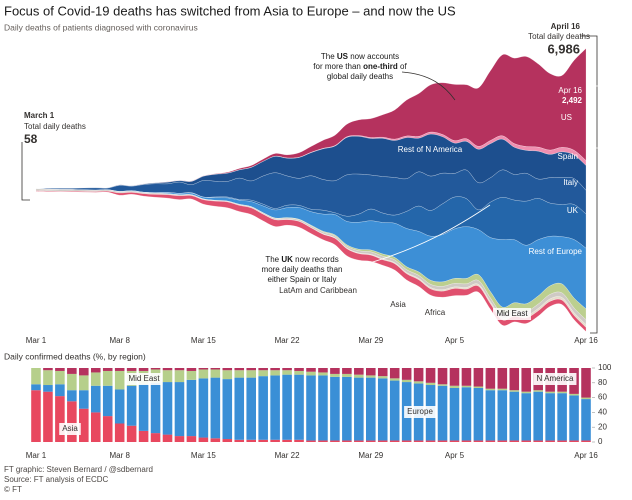  I want to click on series-label: N America, so click(555, 378).